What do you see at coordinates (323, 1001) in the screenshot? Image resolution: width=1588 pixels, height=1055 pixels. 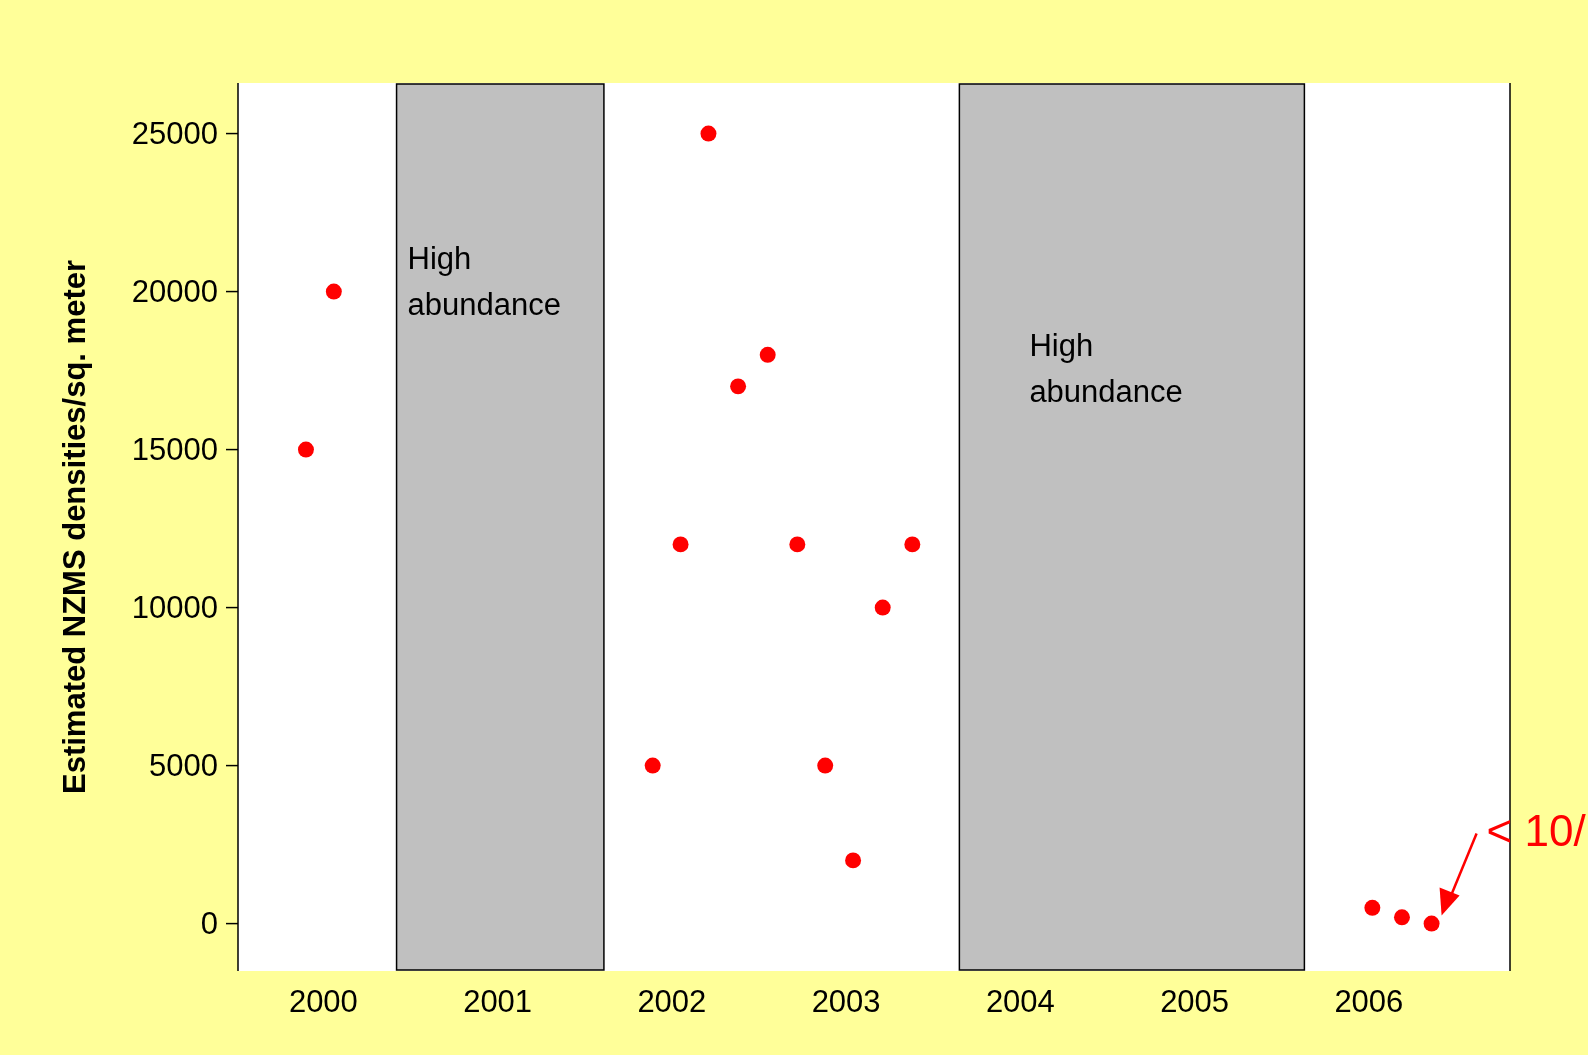 I see `x-tick-label: 2000` at bounding box center [323, 1001].